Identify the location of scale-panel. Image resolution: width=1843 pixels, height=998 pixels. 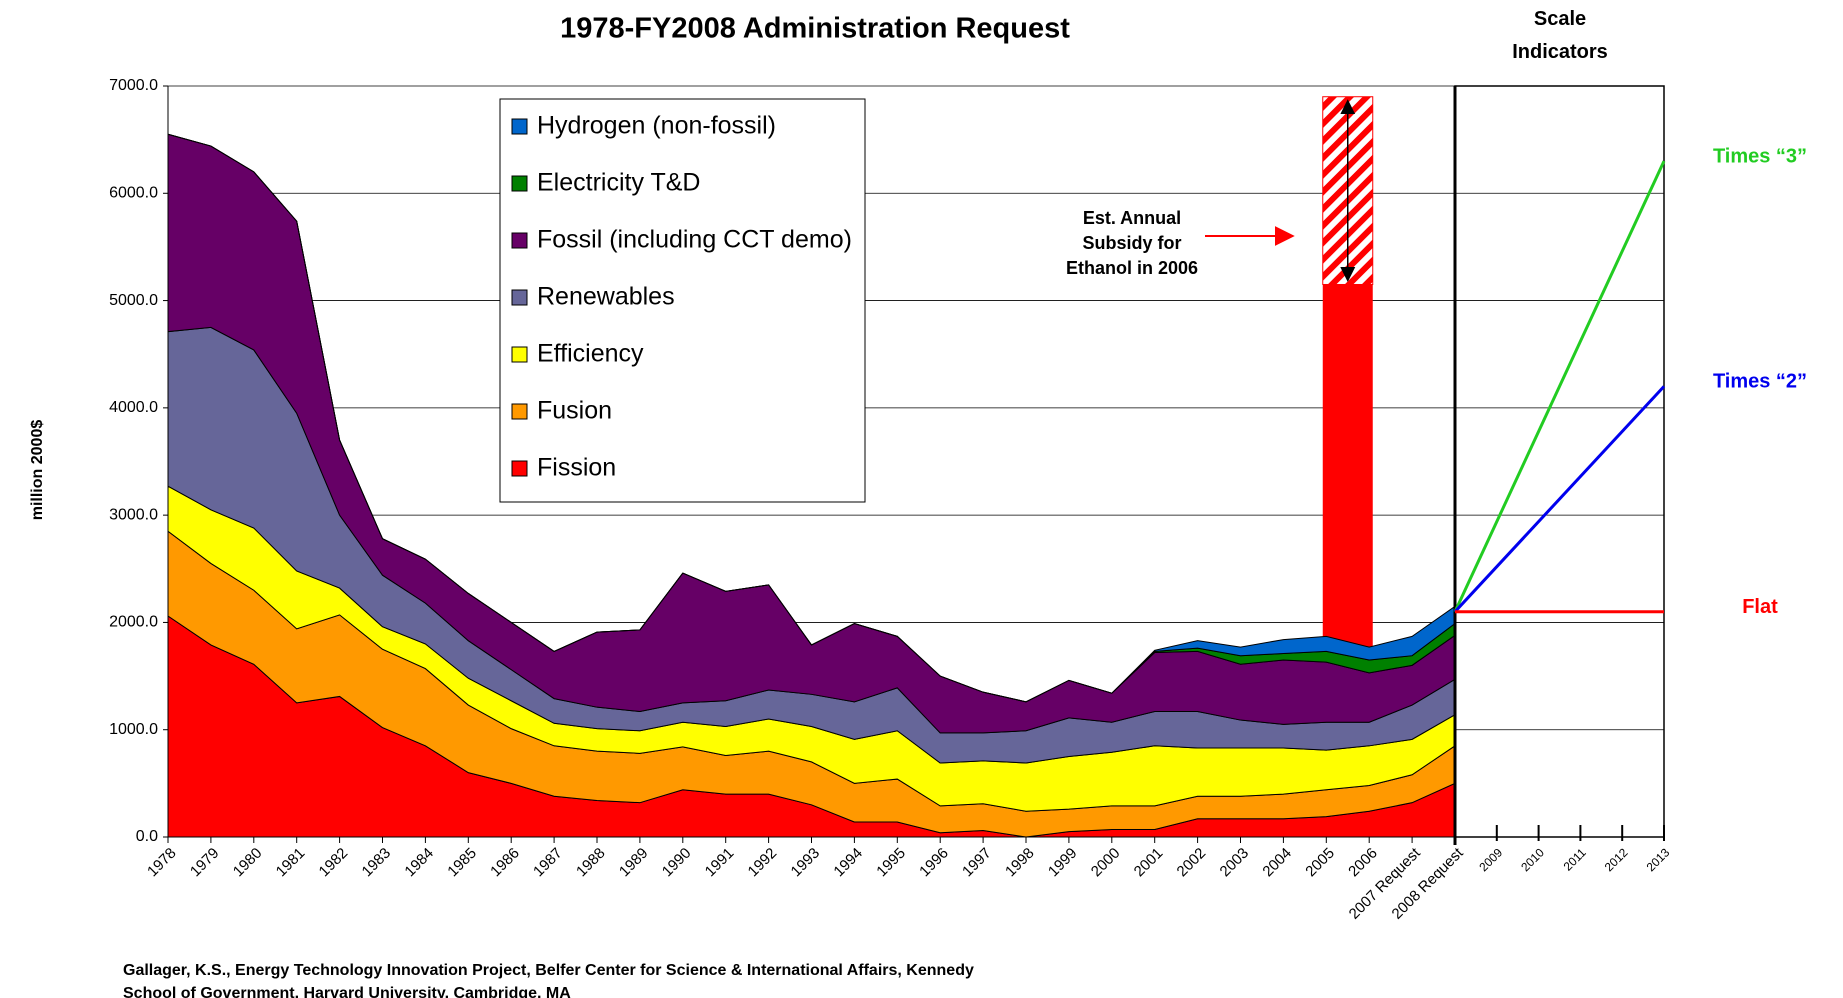
(1559, 461).